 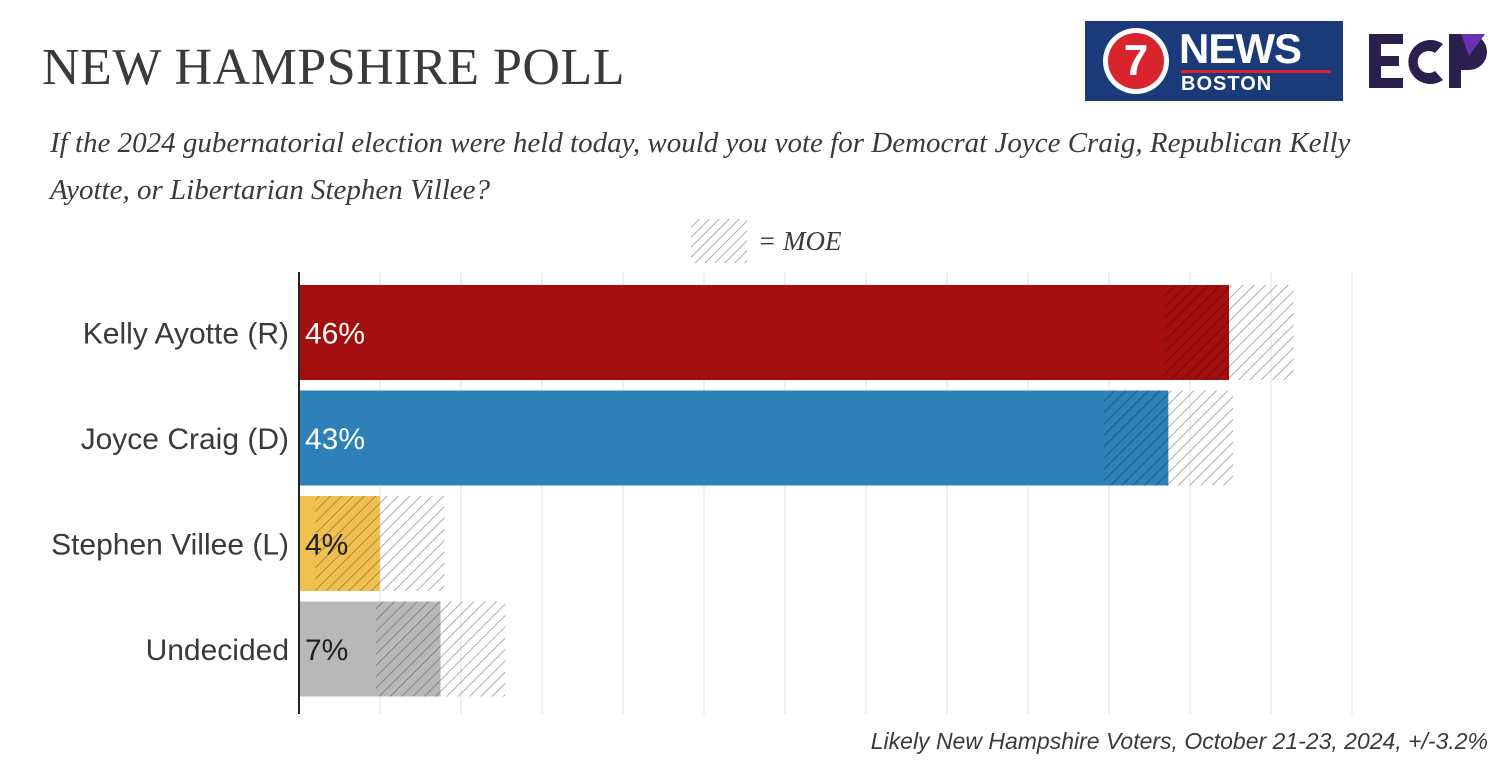 What do you see at coordinates (333, 67) in the screenshot?
I see `chart-title: NEW HAMPSHIRE POLL` at bounding box center [333, 67].